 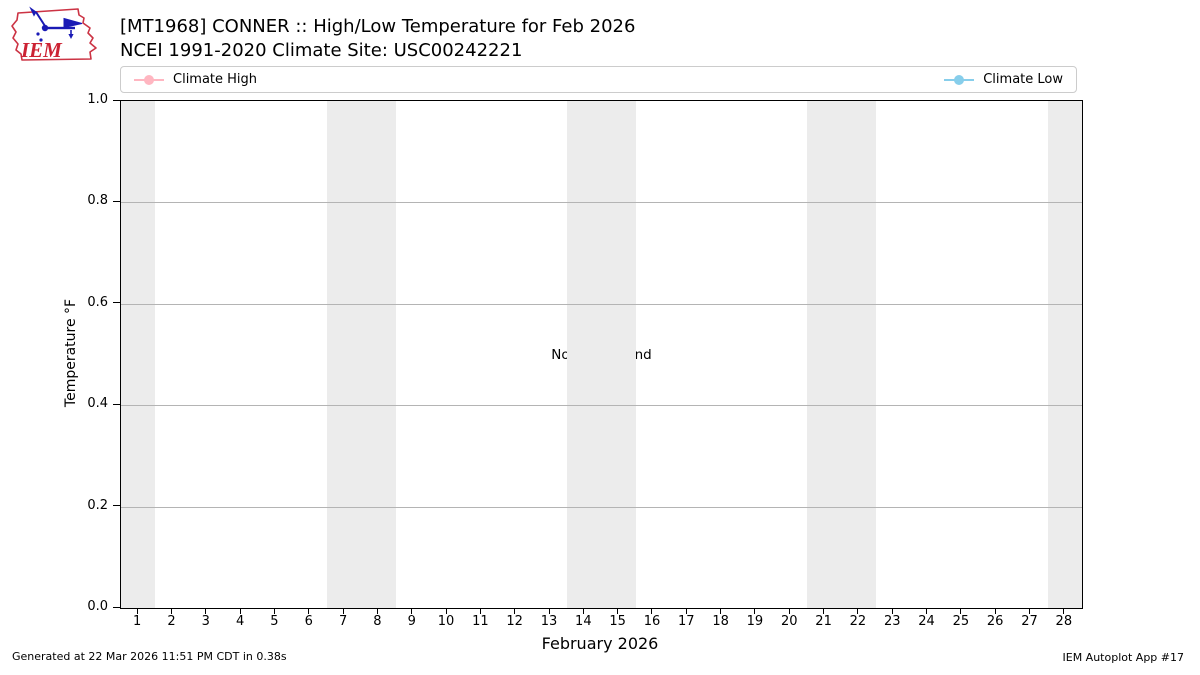 I want to click on x-tick-label: 28, so click(x=1064, y=621).